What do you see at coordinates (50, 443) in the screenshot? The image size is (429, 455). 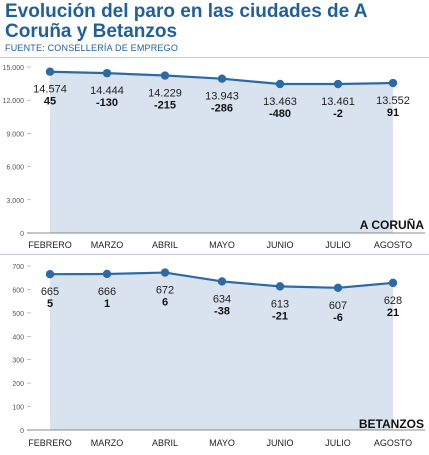 I see `x-category-label-betanzos: FEBRERO` at bounding box center [50, 443].